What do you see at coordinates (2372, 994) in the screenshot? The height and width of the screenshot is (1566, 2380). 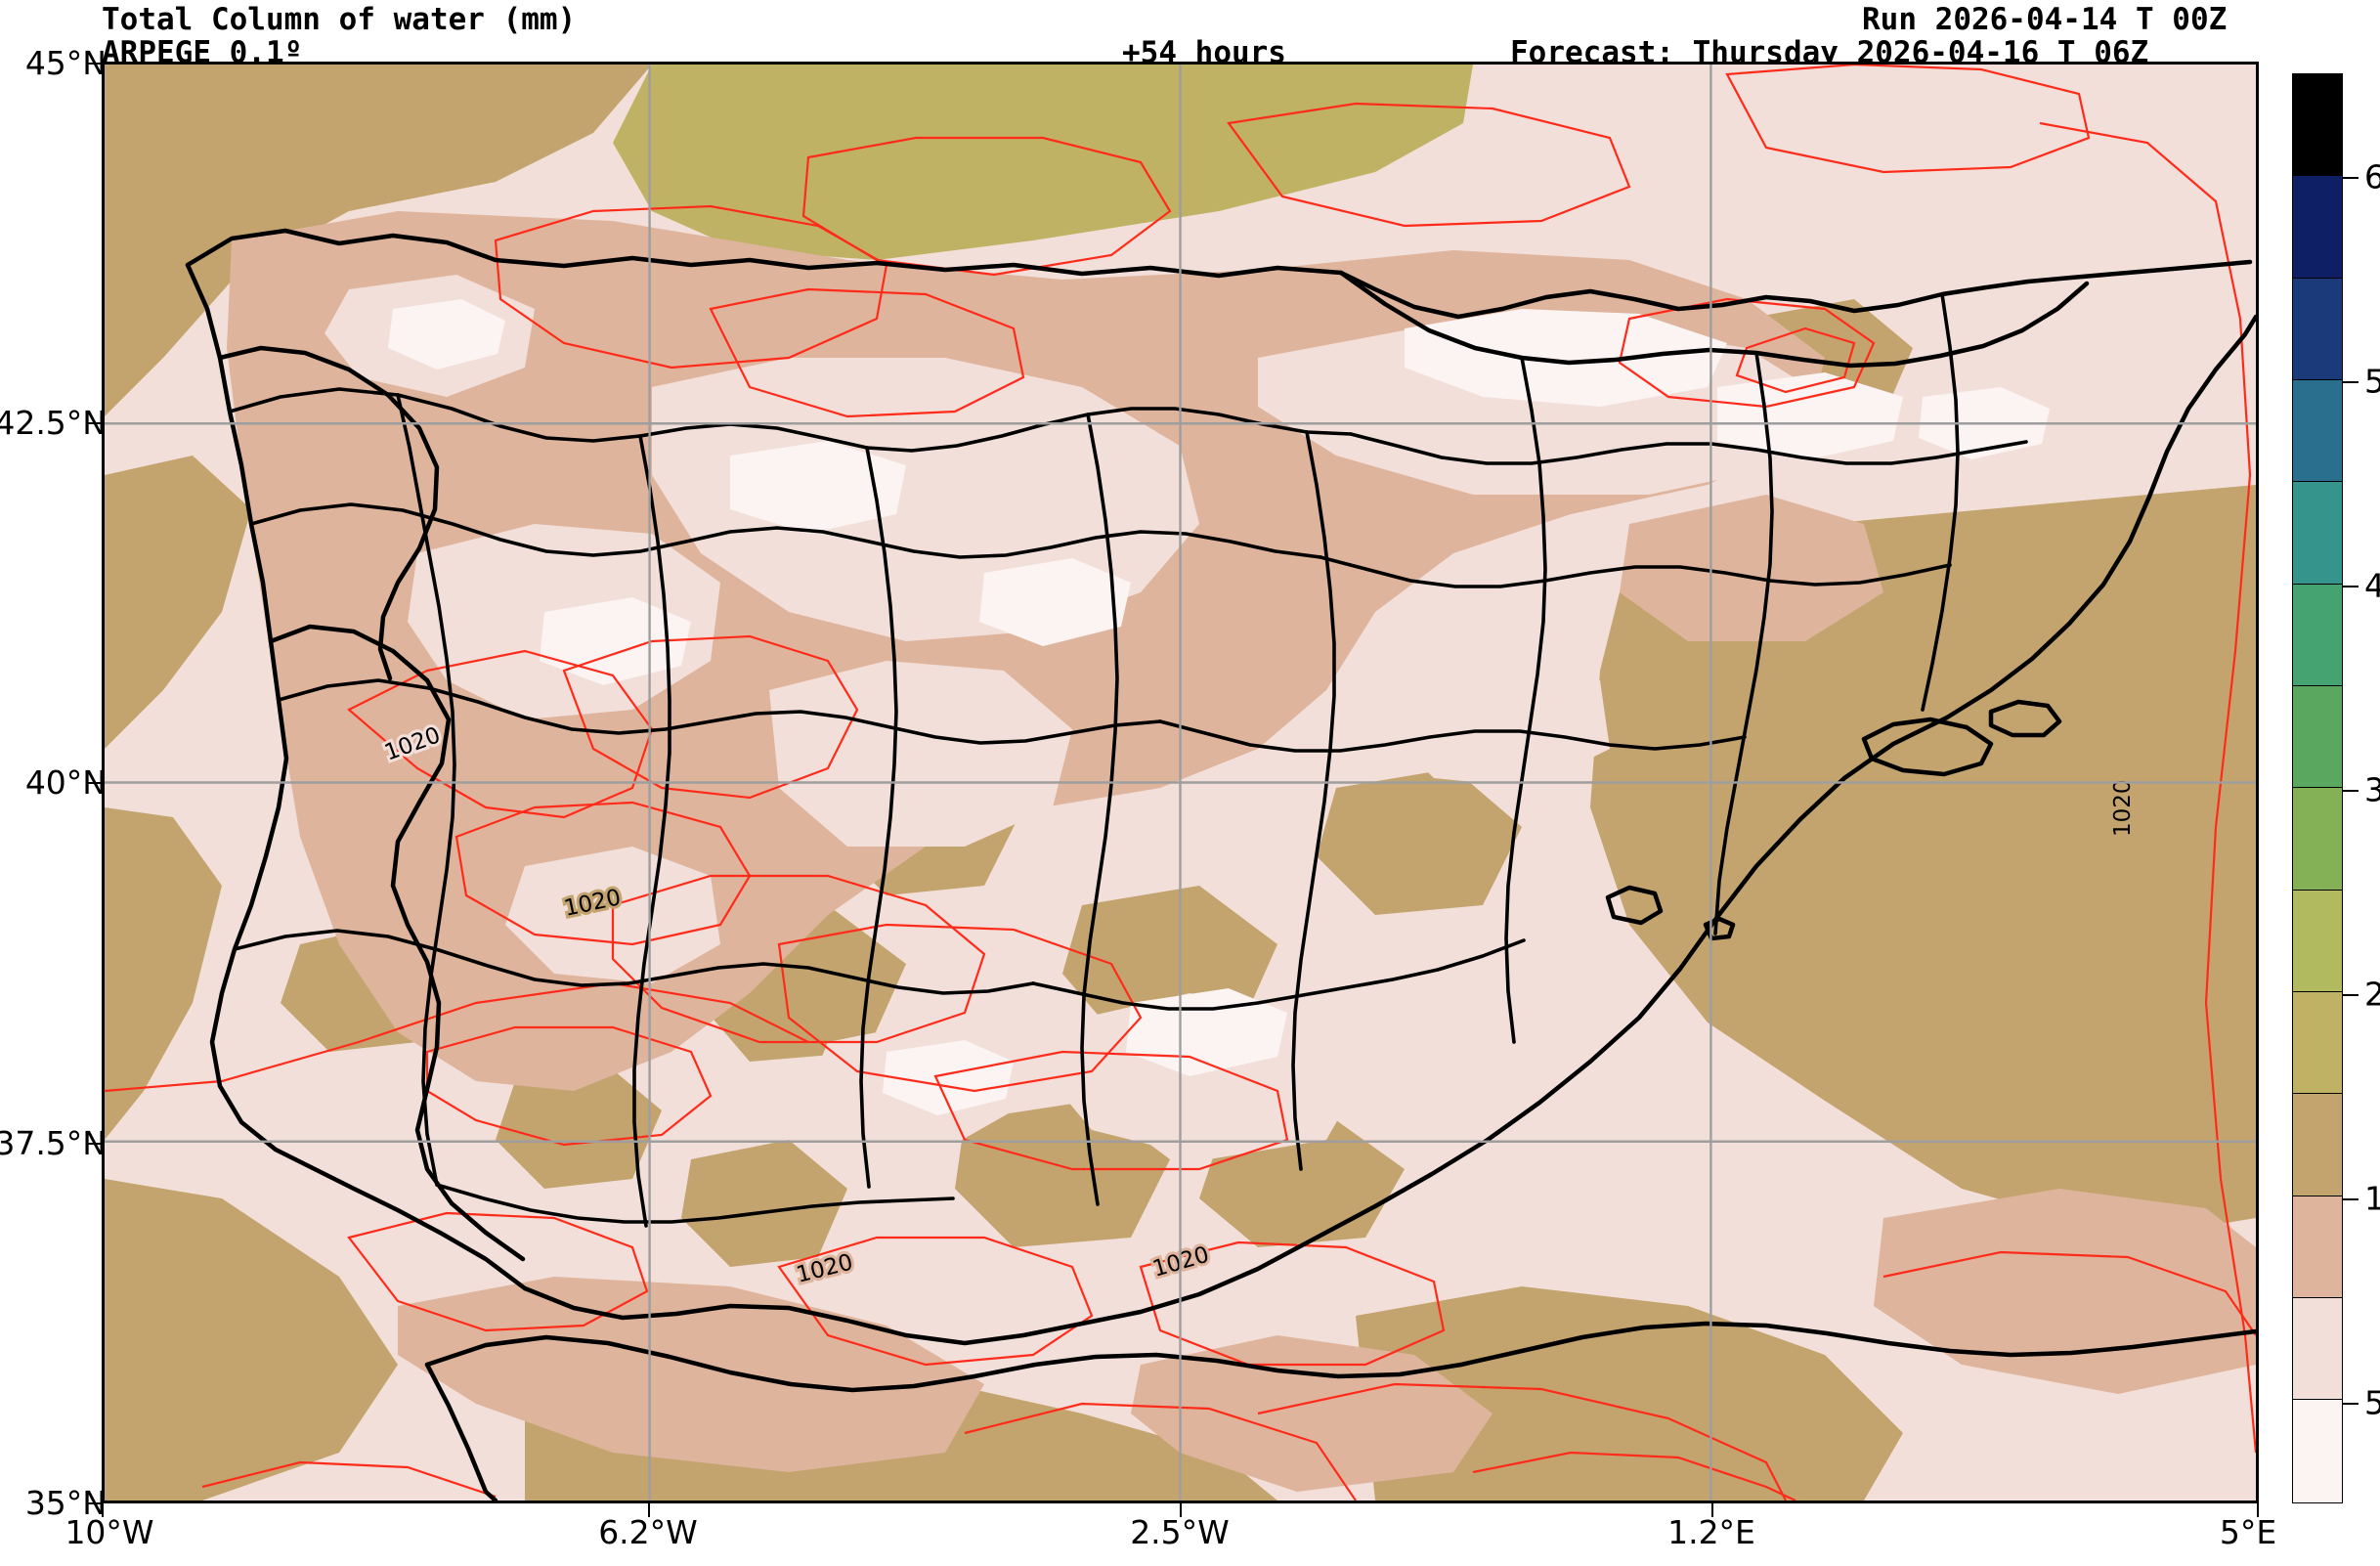 I see `colorbar-label-25: 25` at bounding box center [2372, 994].